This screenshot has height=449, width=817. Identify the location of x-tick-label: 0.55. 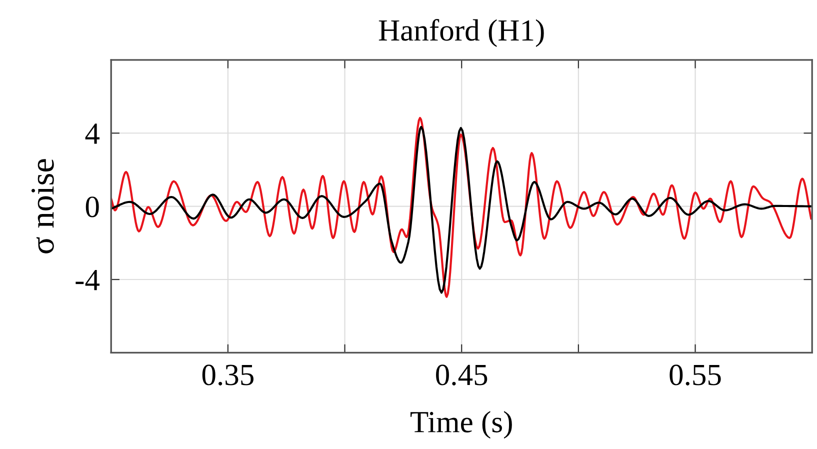
(695, 375).